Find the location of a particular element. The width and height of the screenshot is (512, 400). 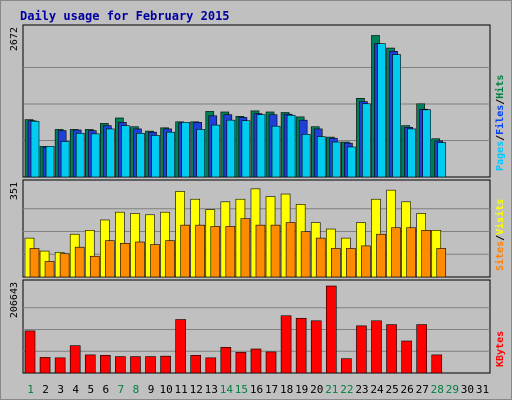

x-tick-label-26: 26 is located at coordinates (407, 389).